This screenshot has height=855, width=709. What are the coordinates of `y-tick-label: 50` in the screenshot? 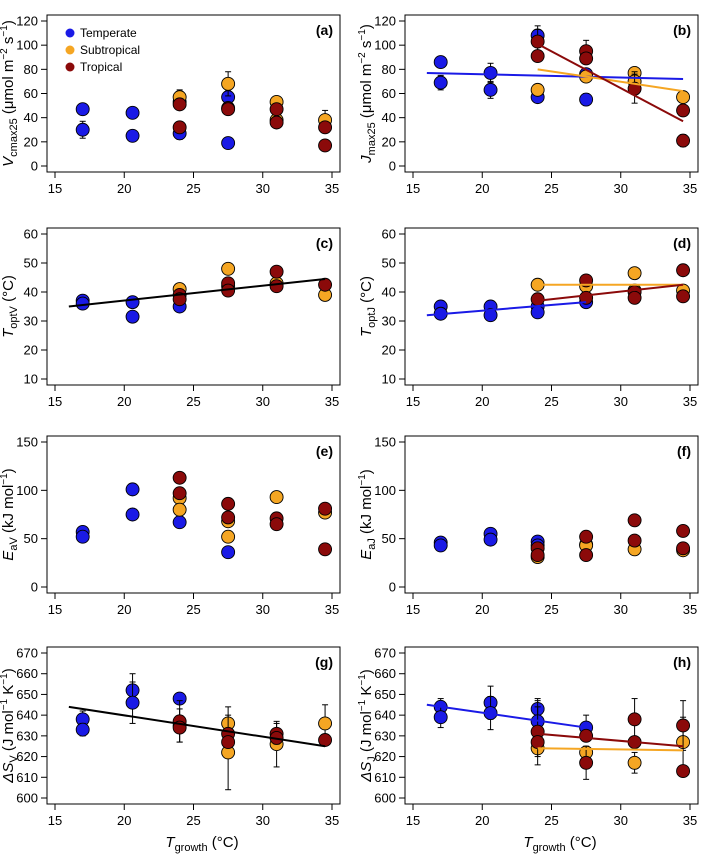 It's located at (31, 538).